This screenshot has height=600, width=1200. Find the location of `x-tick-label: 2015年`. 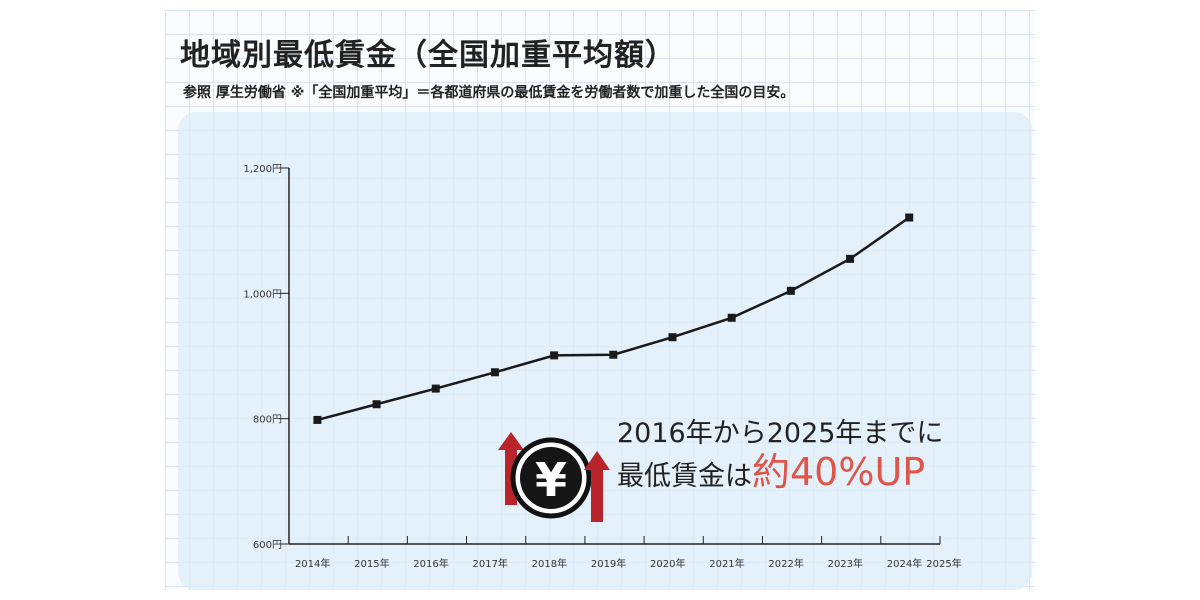

x-tick-label: 2015年 is located at coordinates (371, 563).